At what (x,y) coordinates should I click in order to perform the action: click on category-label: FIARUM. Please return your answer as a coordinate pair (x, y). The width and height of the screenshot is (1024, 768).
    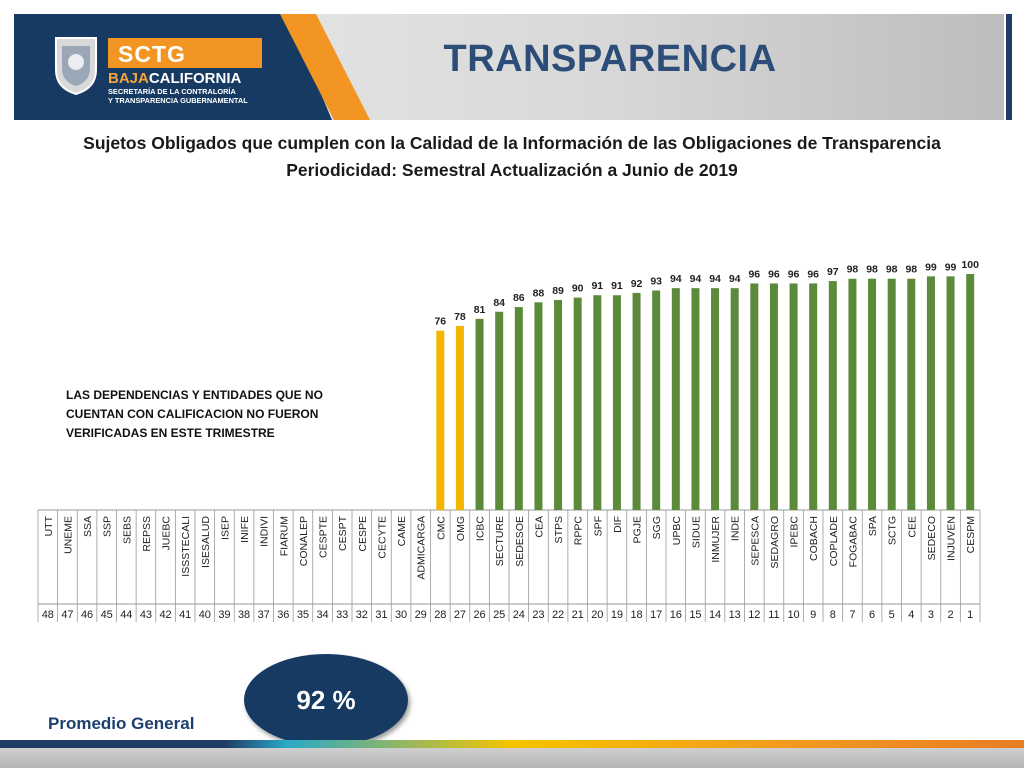
    Looking at the image, I should click on (284, 536).